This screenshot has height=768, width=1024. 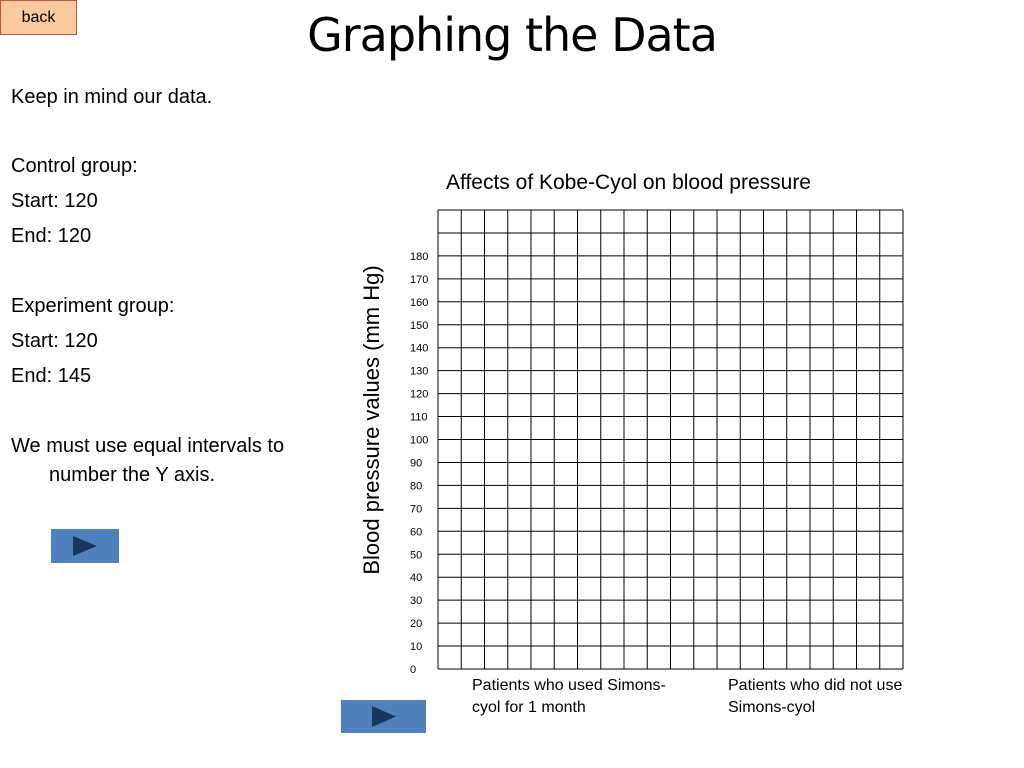 What do you see at coordinates (419, 395) in the screenshot?
I see `y-number: 120` at bounding box center [419, 395].